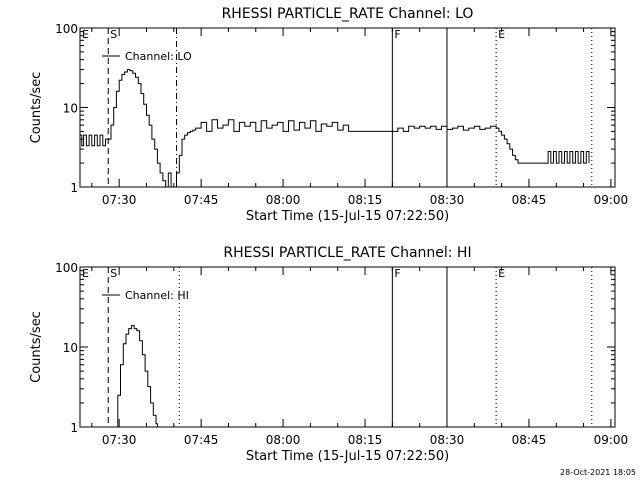 The height and width of the screenshot is (480, 640). I want to click on chart-title: RHESSI PARTICLE_RATE Channel: LO, so click(348, 14).